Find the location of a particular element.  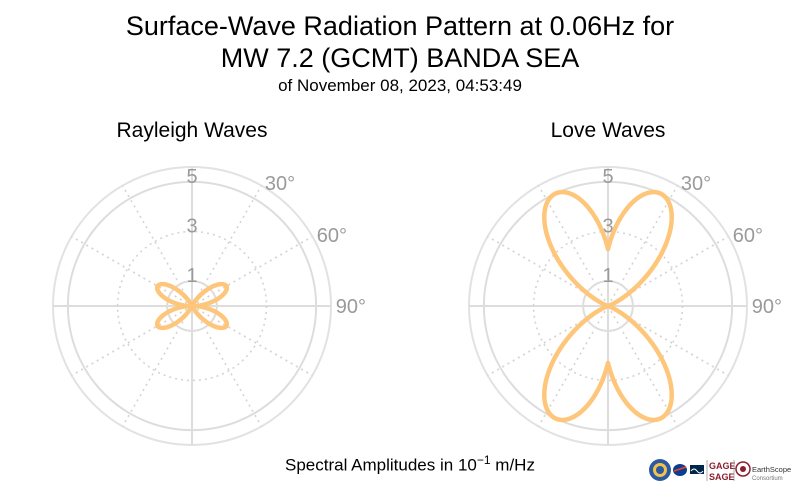

nasa-logo-icon is located at coordinates (680, 470).